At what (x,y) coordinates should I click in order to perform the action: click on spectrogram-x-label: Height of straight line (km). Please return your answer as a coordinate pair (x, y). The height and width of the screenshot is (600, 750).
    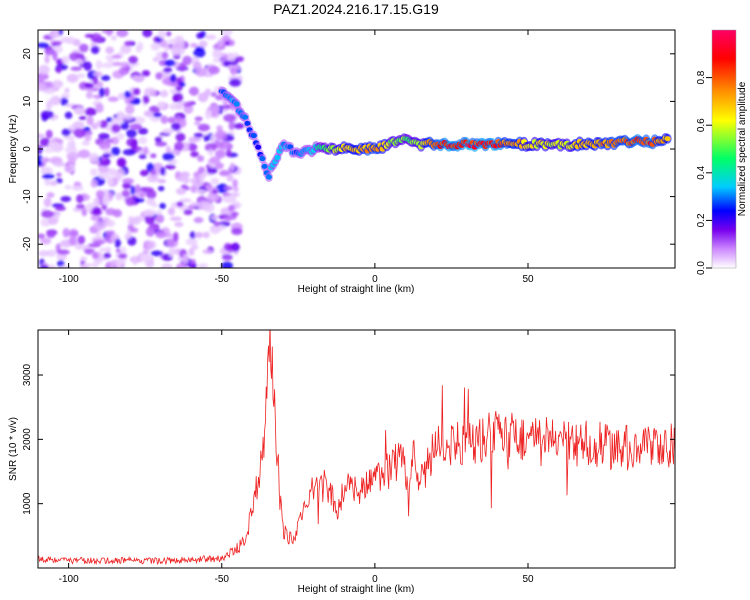
    Looking at the image, I should click on (356, 289).